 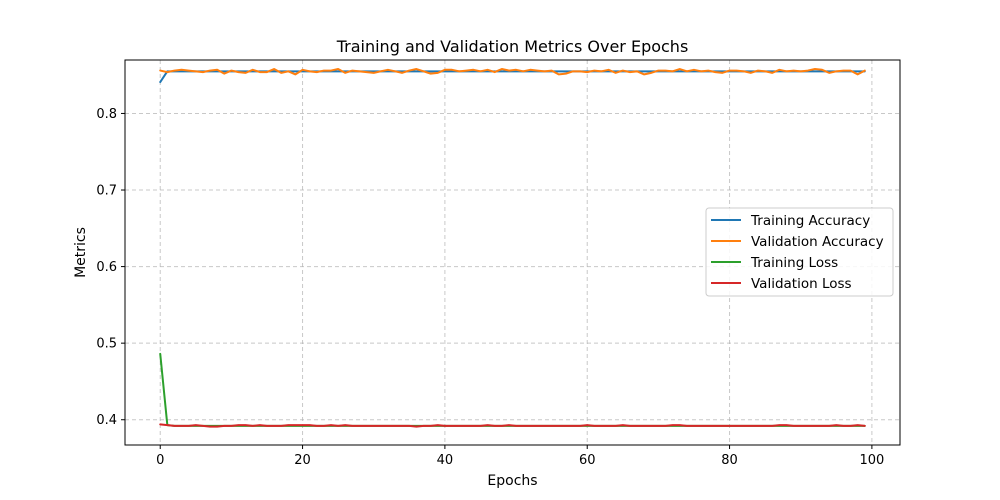 What do you see at coordinates (106, 344) in the screenshot?
I see `y-tick-label: 0.5` at bounding box center [106, 344].